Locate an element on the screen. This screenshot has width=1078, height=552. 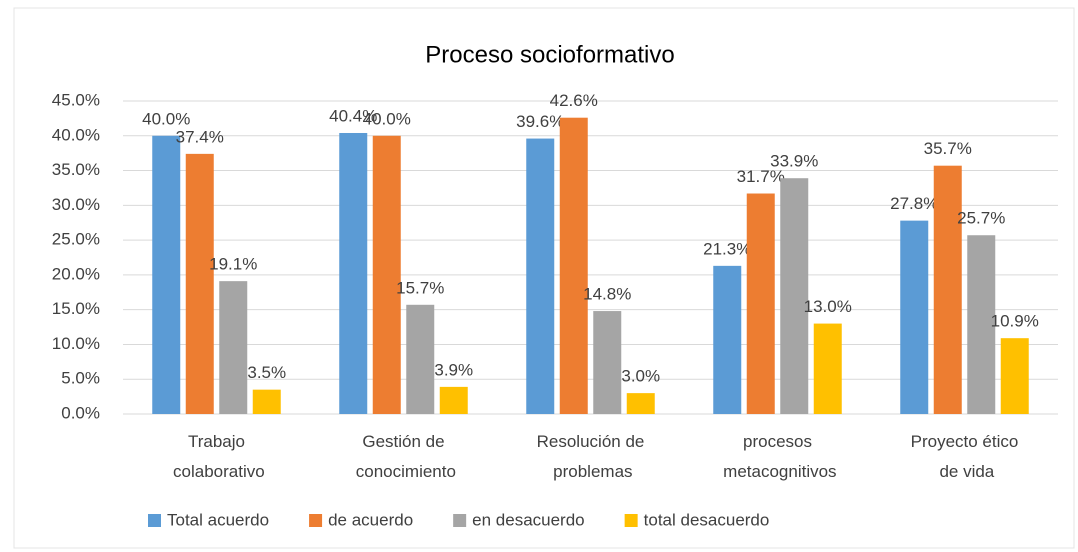
y-tick-label: 25.0% is located at coordinates (76, 239).